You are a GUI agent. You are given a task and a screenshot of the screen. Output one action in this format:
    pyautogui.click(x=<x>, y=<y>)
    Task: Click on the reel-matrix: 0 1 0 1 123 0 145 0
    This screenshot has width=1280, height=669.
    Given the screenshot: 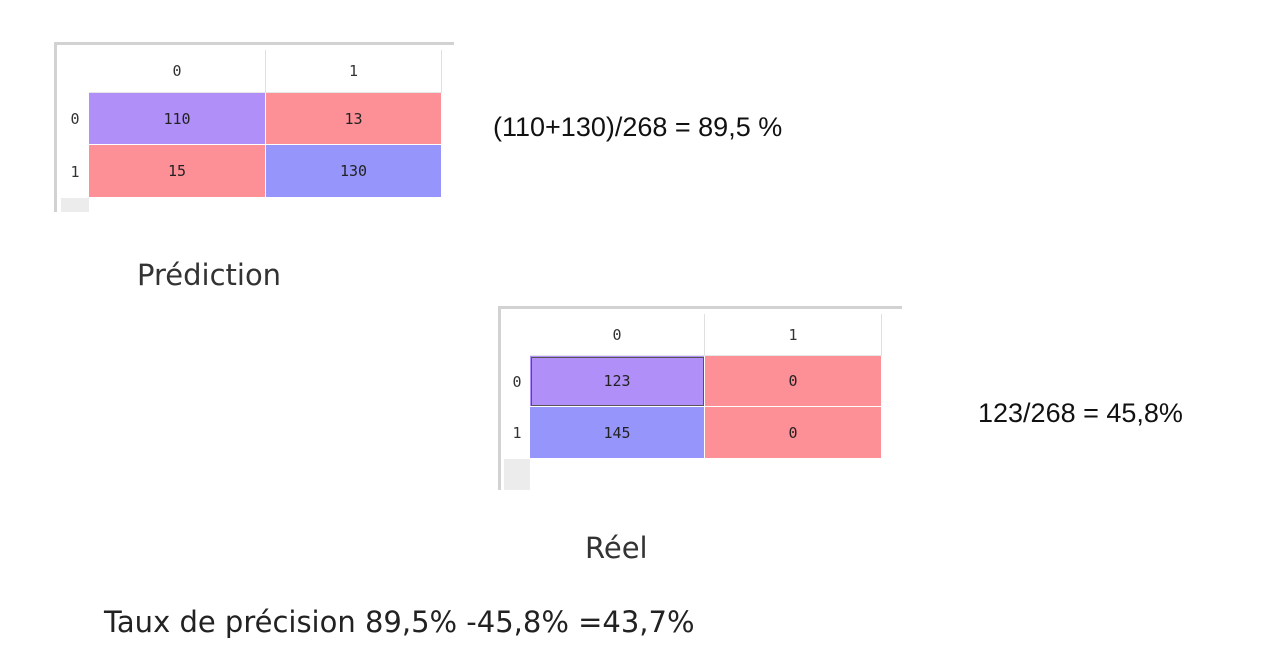 What is the action you would take?
    pyautogui.click(x=700, y=398)
    